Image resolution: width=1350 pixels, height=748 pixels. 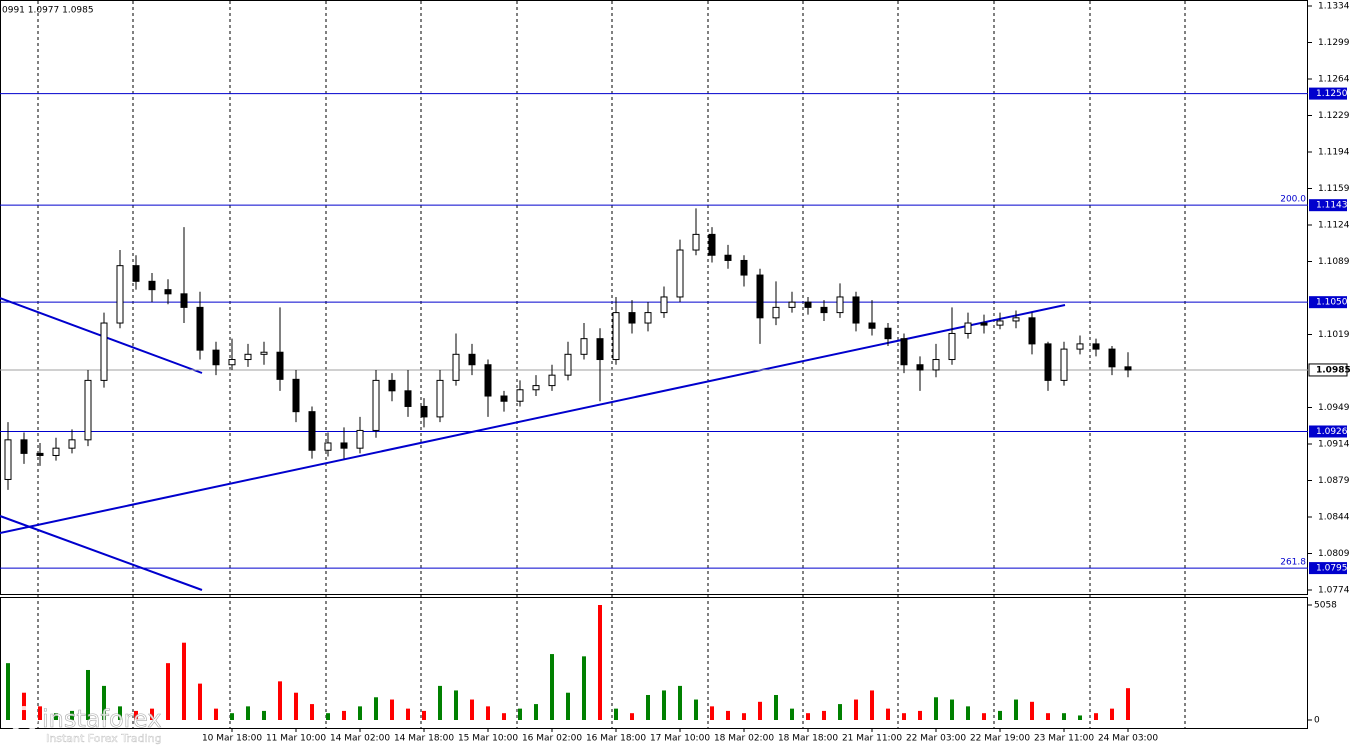 What do you see at coordinates (1317, 721) in the screenshot?
I see `volume-tick-label: 0` at bounding box center [1317, 721].